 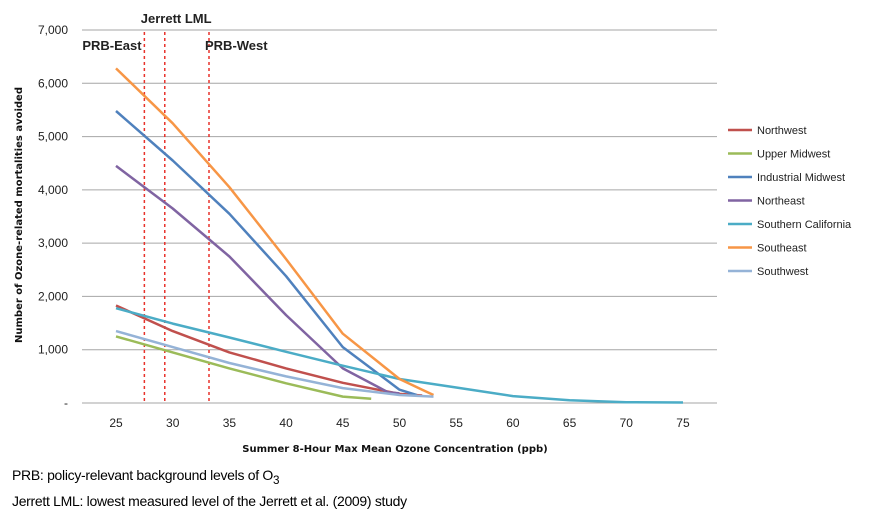 I want to click on legend-label-upper-midwest: Upper Midwest, so click(x=793, y=155).